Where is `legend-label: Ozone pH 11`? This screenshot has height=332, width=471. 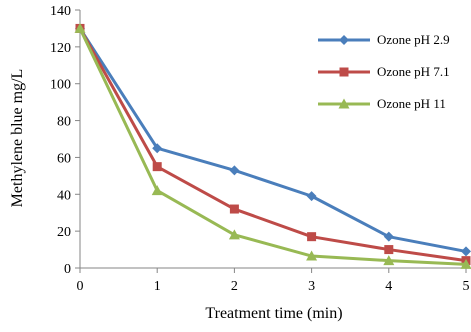 legend-label: Ozone pH 11 is located at coordinates (411, 103).